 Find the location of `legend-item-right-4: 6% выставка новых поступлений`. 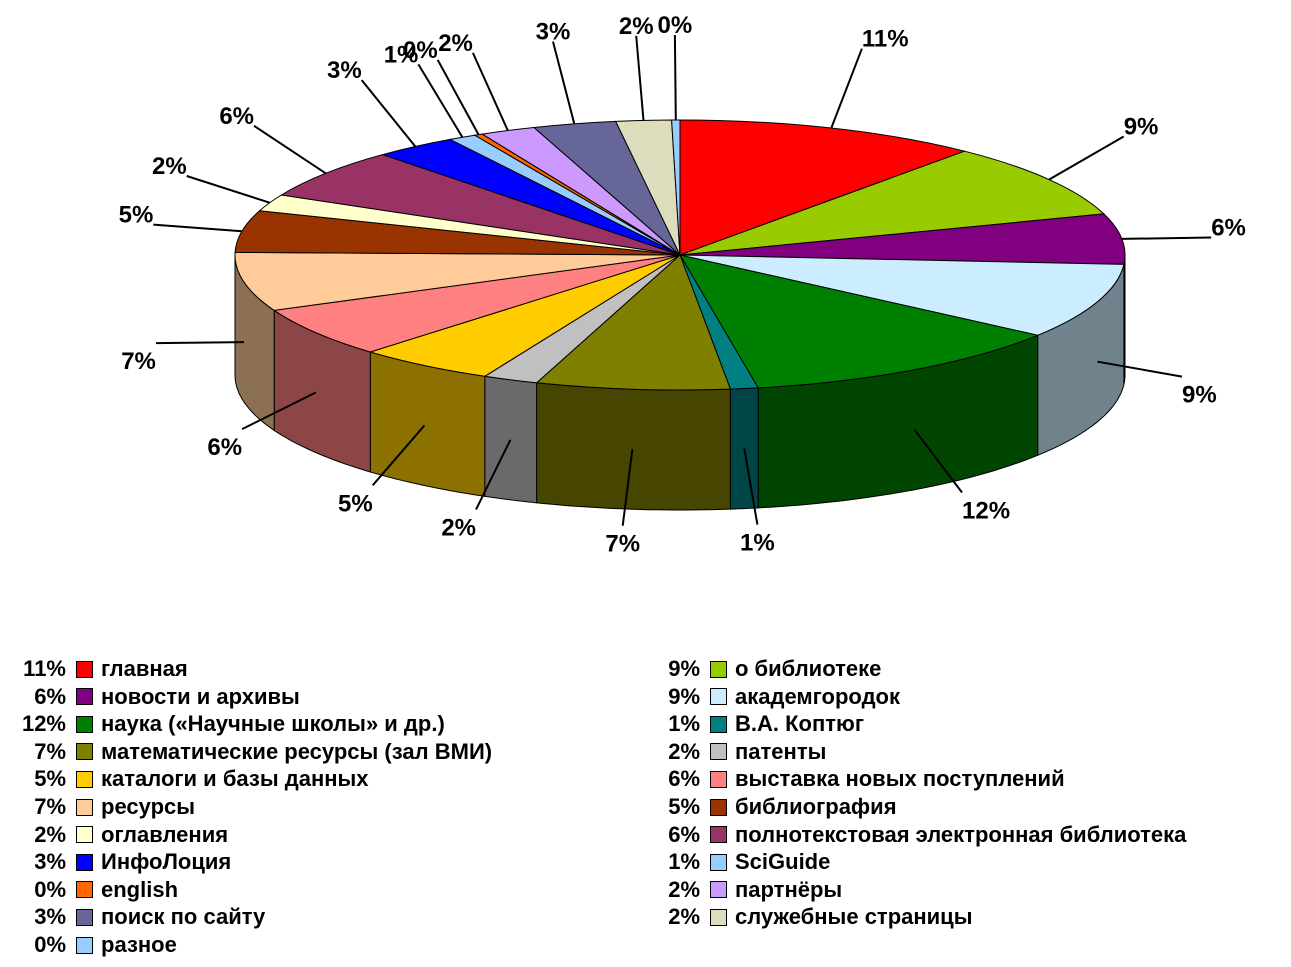

legend-item-right-4: 6% выставка новых поступлений is located at coordinates (852, 779).